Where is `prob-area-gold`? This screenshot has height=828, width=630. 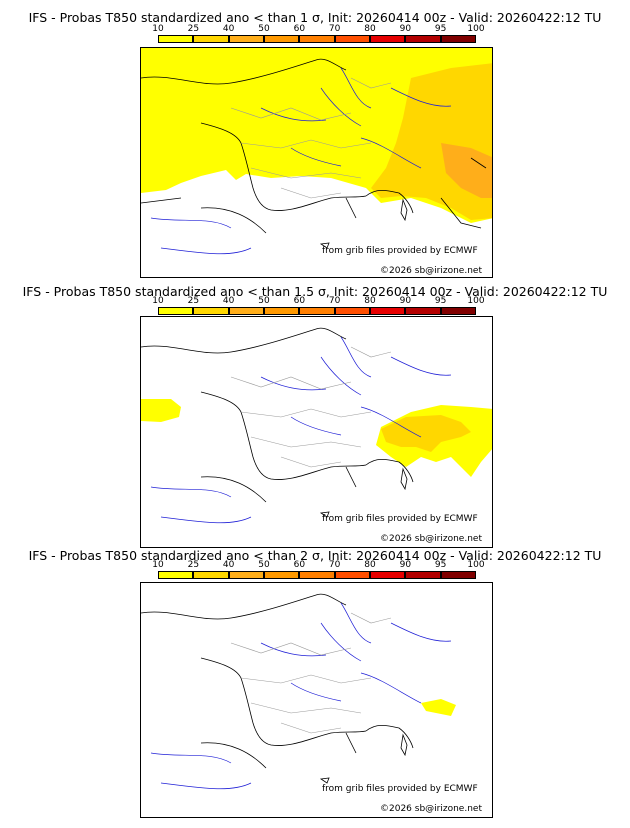 prob-area-gold is located at coordinates (426, 433).